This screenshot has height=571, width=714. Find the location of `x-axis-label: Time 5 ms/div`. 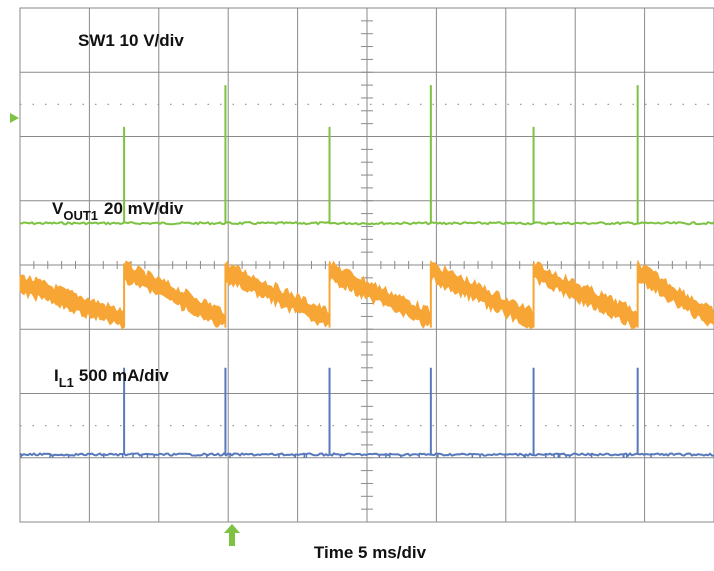

x-axis-label: Time 5 ms/div is located at coordinates (370, 552).